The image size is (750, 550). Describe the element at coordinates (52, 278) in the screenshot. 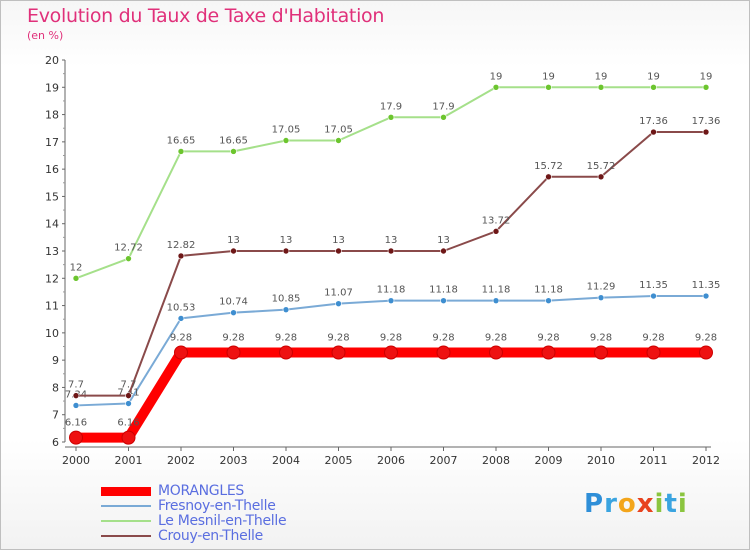

I see `y-tick-label: 12` at that location.